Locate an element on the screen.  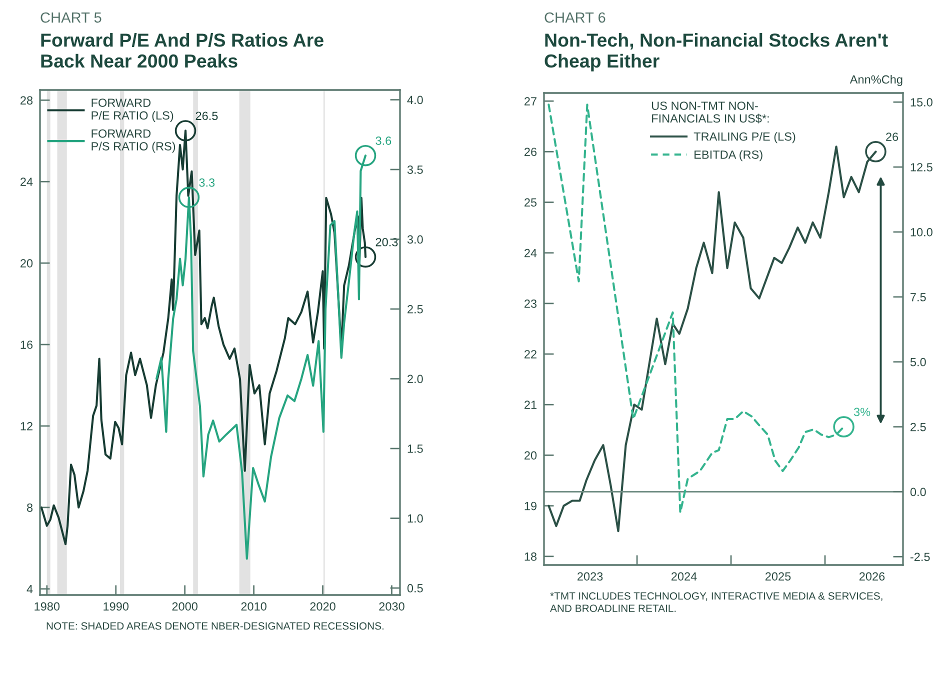
chart-subtitle: CHART 6 is located at coordinates (575, 17).